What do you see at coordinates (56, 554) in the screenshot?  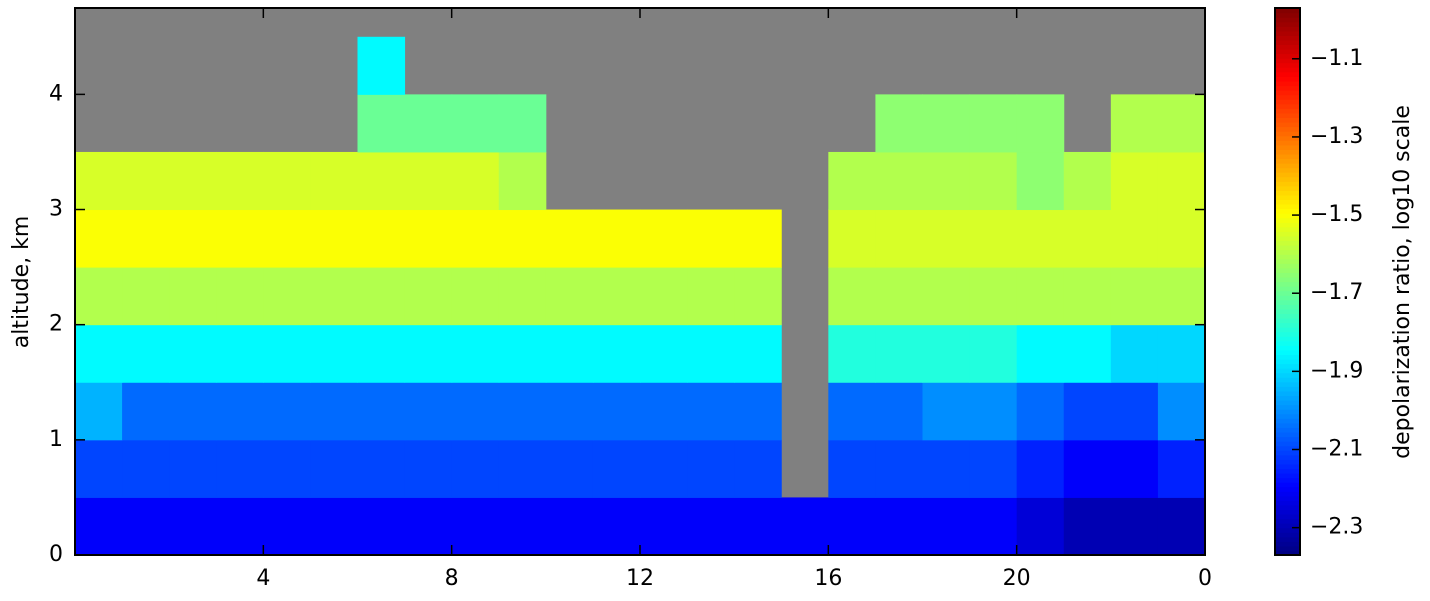 I see `y-tick-label: 0` at bounding box center [56, 554].